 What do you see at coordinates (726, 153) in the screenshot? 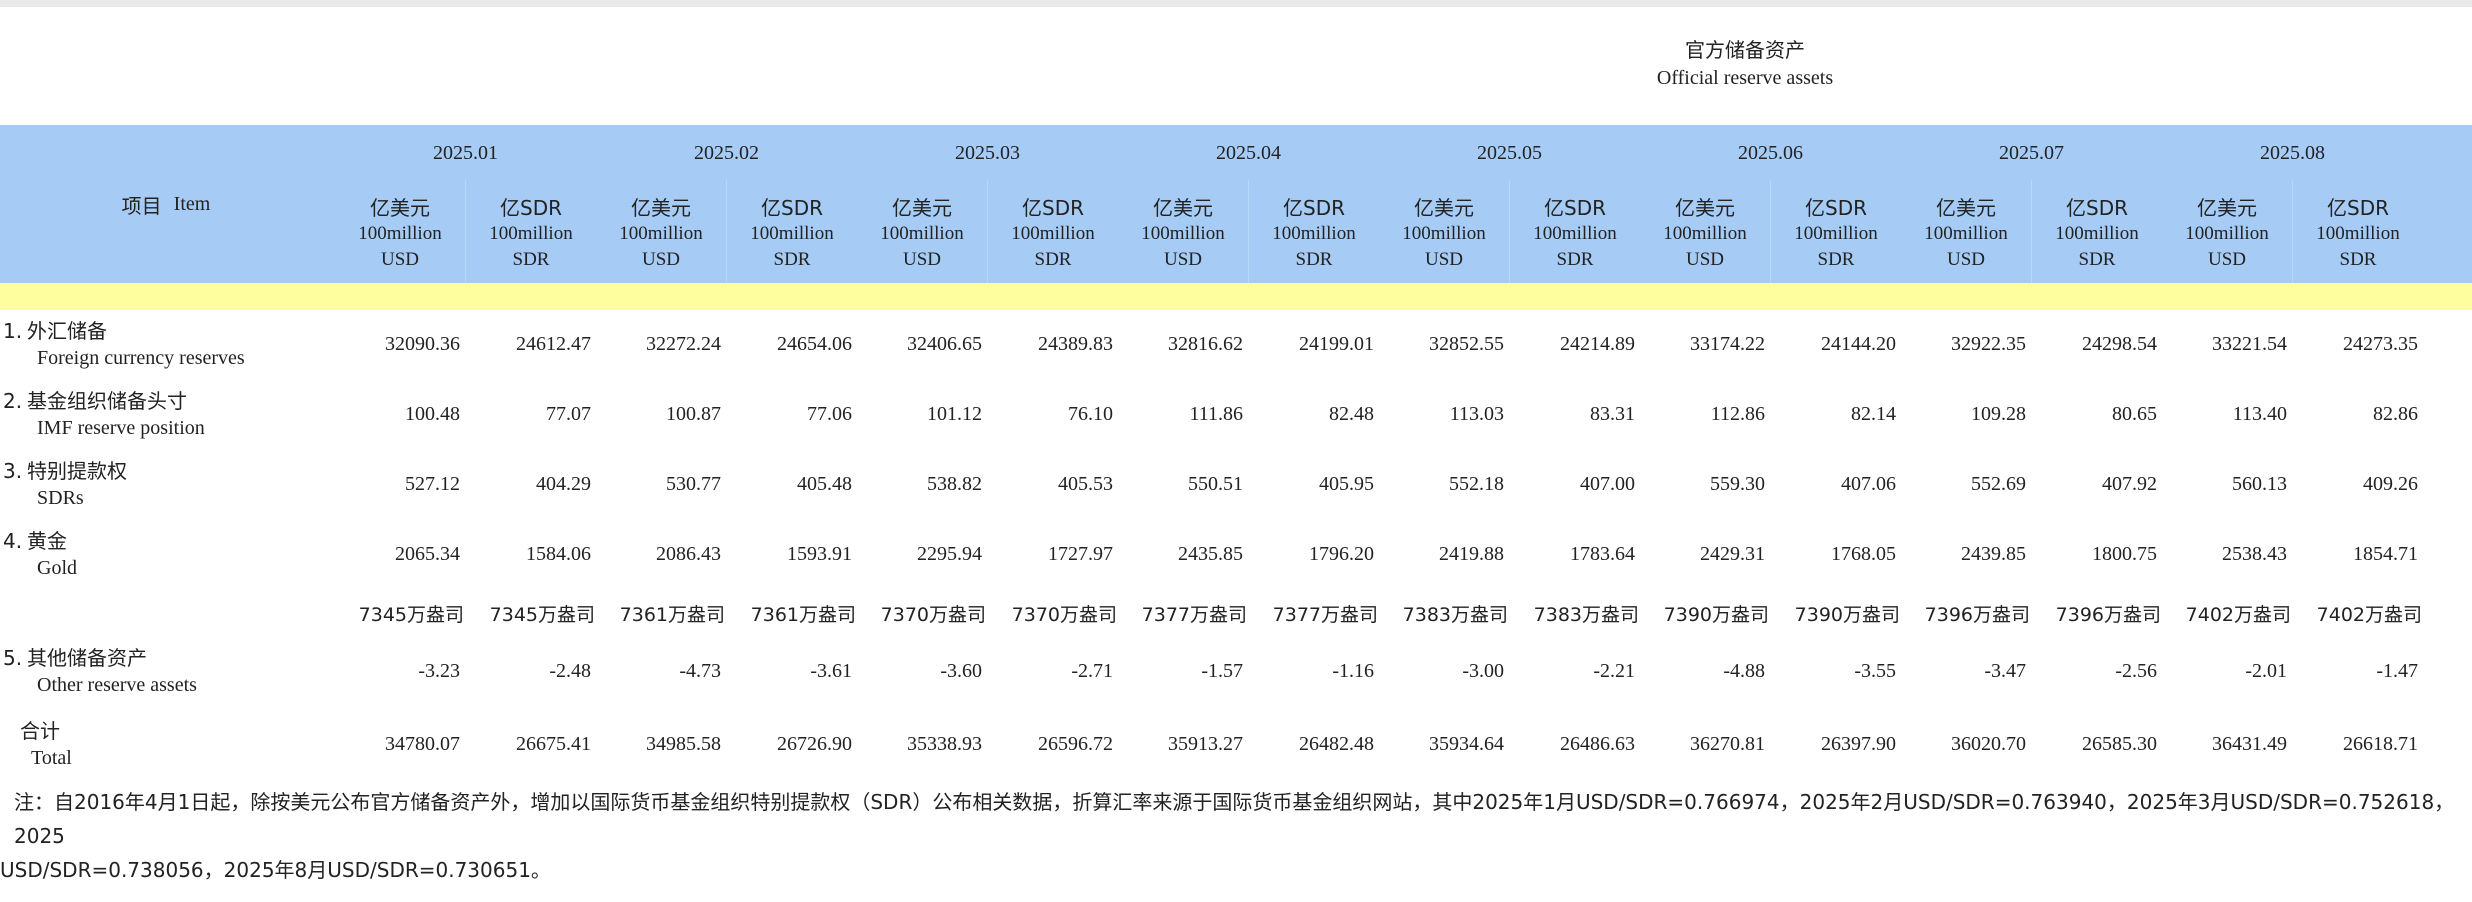
I see `month-label: 2025.02` at bounding box center [726, 153].